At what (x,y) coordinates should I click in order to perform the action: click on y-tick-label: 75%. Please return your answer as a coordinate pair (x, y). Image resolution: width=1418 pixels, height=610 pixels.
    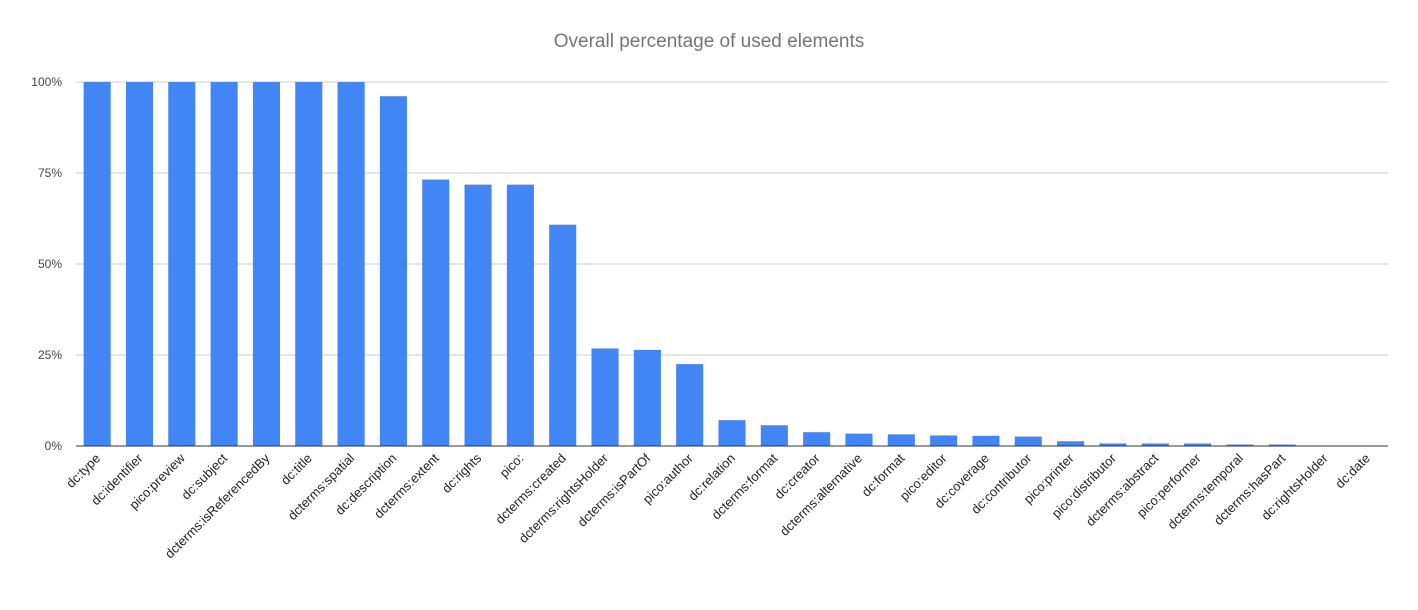
    Looking at the image, I should click on (50, 173).